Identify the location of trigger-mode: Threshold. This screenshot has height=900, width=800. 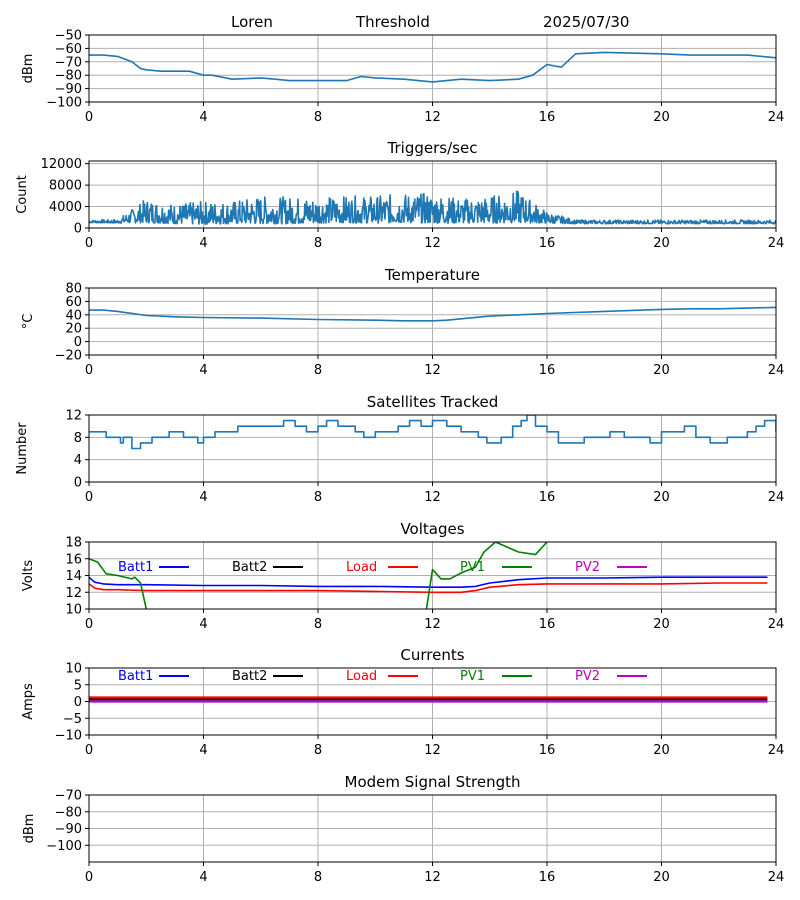
(392, 22).